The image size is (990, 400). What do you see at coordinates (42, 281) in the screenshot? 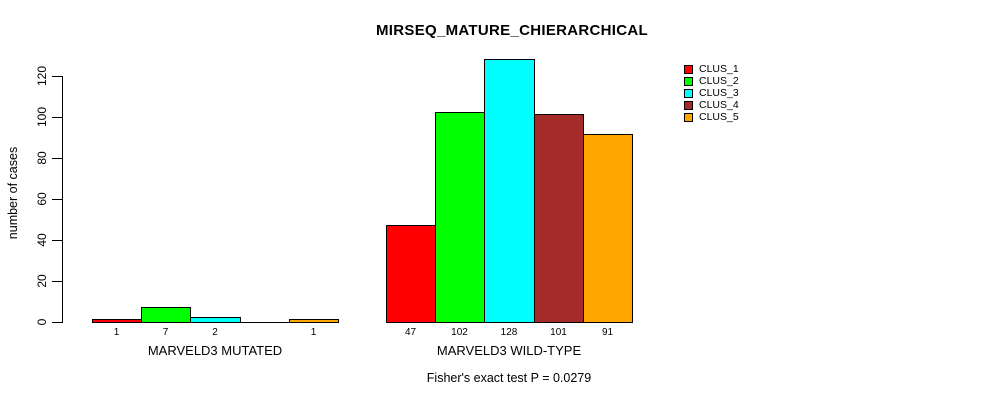
I see `y-axis-tick-label: 20` at bounding box center [42, 281].